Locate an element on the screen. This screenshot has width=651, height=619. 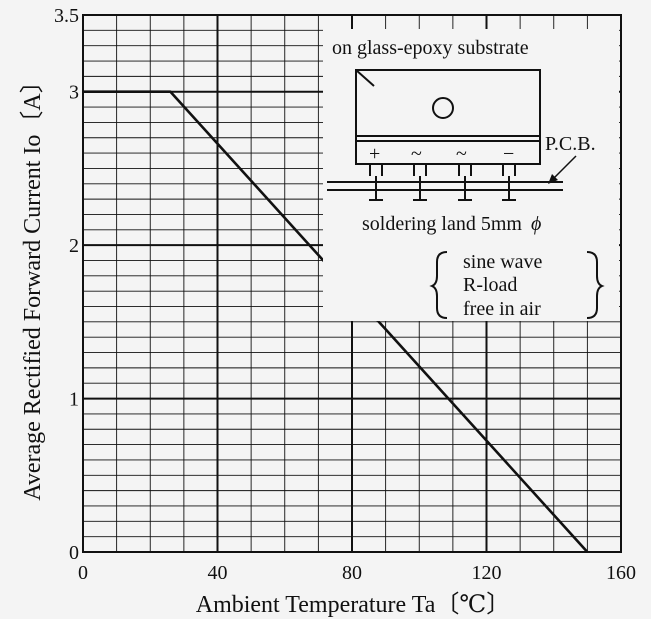
x-tick-label: 80 is located at coordinates (352, 573).